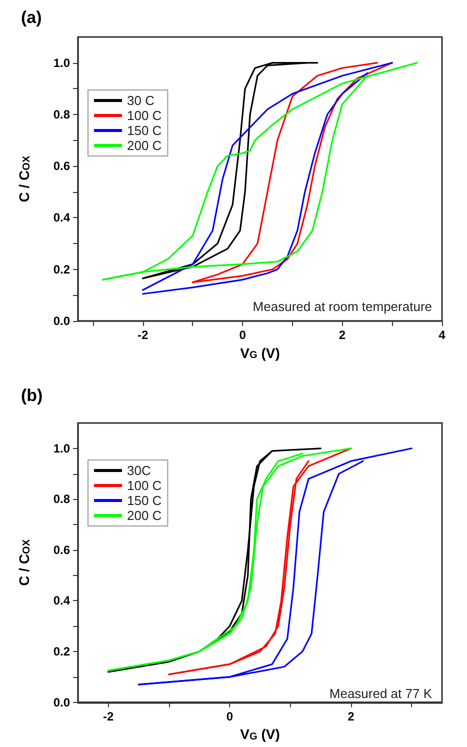 The width and height of the screenshot is (467, 747). Describe the element at coordinates (342, 306) in the screenshot. I see `annotation: Measured at room temperature` at that location.